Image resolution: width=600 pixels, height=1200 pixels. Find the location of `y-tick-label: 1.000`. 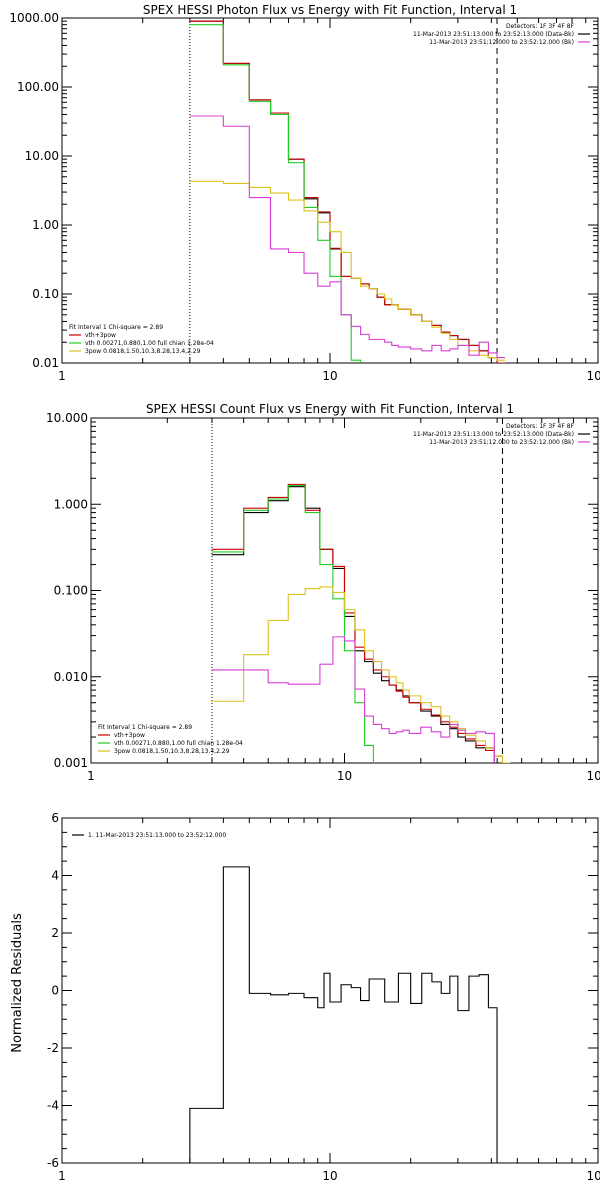

y-tick-label: 1.000 is located at coordinates (71, 504).